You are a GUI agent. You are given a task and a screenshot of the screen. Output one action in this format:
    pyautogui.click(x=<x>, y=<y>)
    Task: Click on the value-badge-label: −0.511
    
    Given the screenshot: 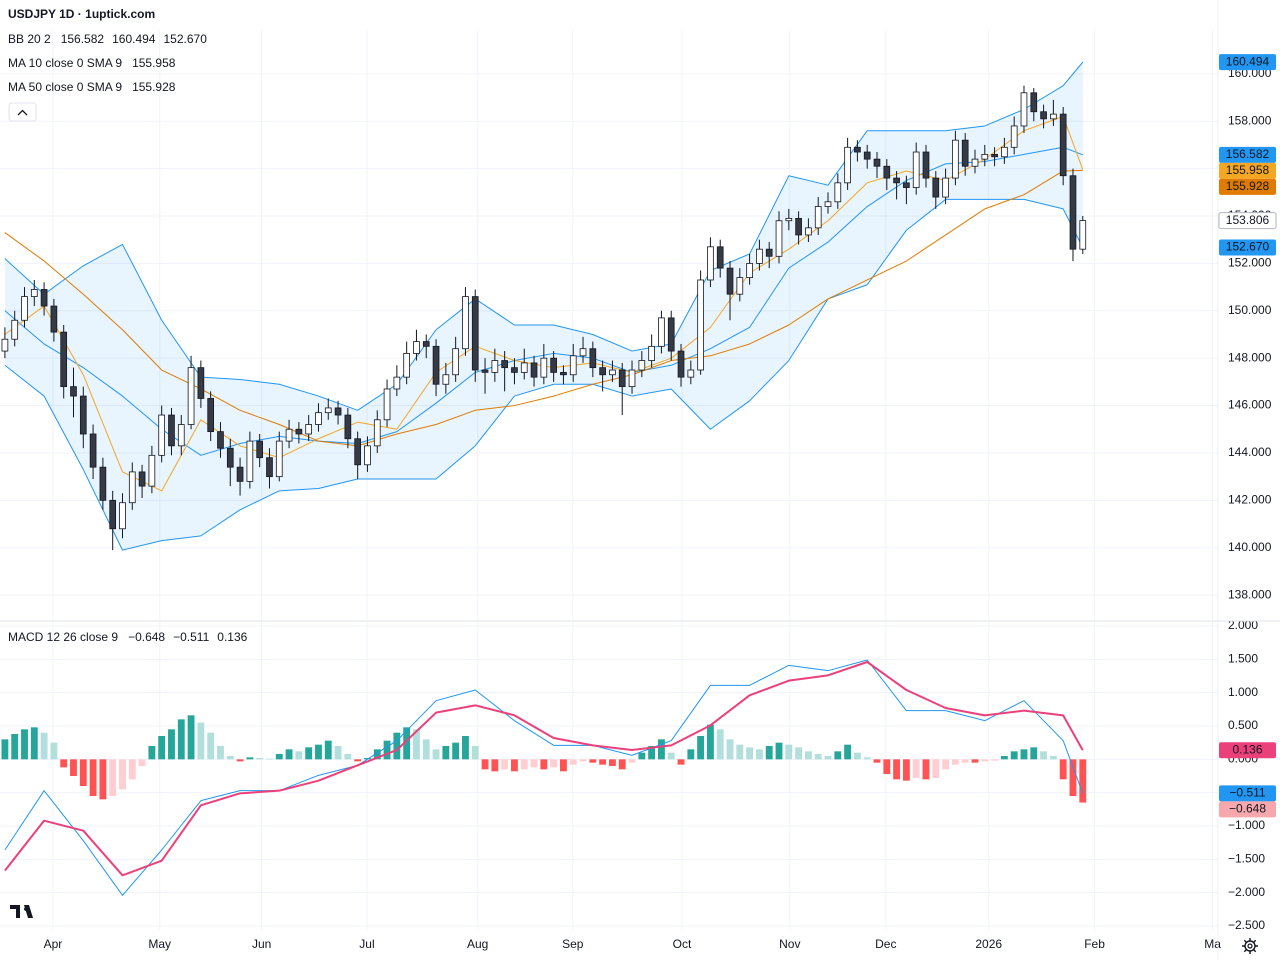 What is the action you would take?
    pyautogui.click(x=1247, y=793)
    